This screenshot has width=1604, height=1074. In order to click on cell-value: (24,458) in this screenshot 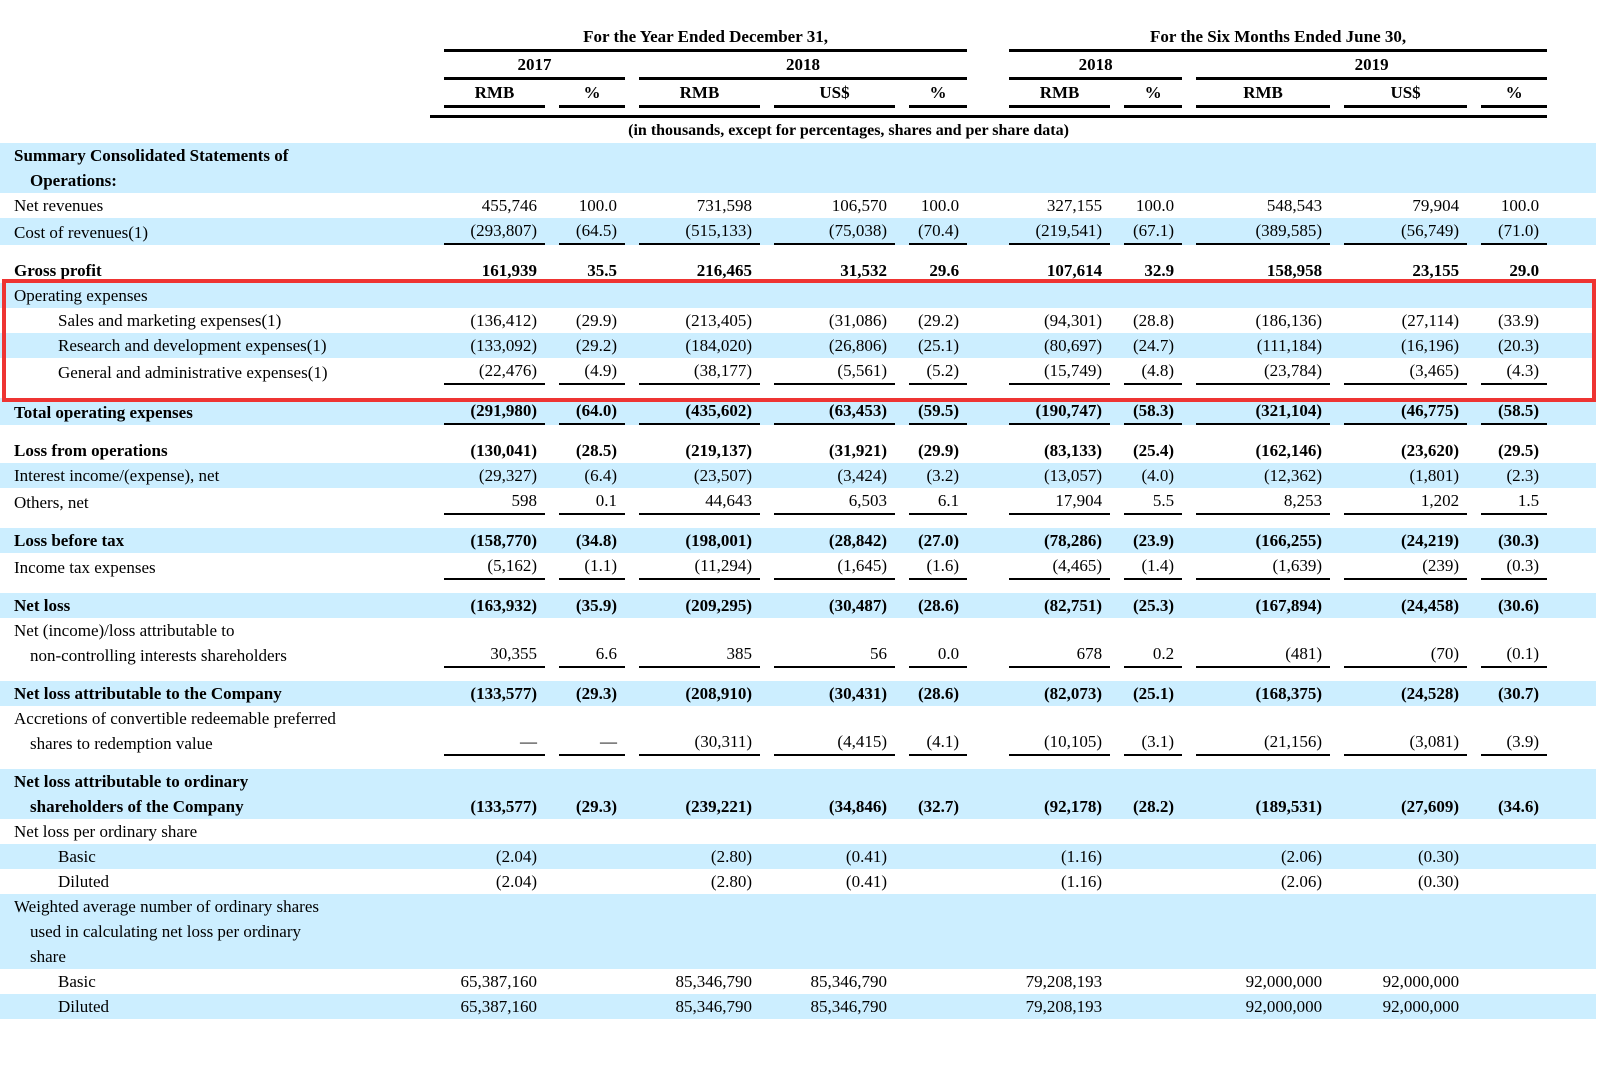, I will do `click(1399, 605)`.